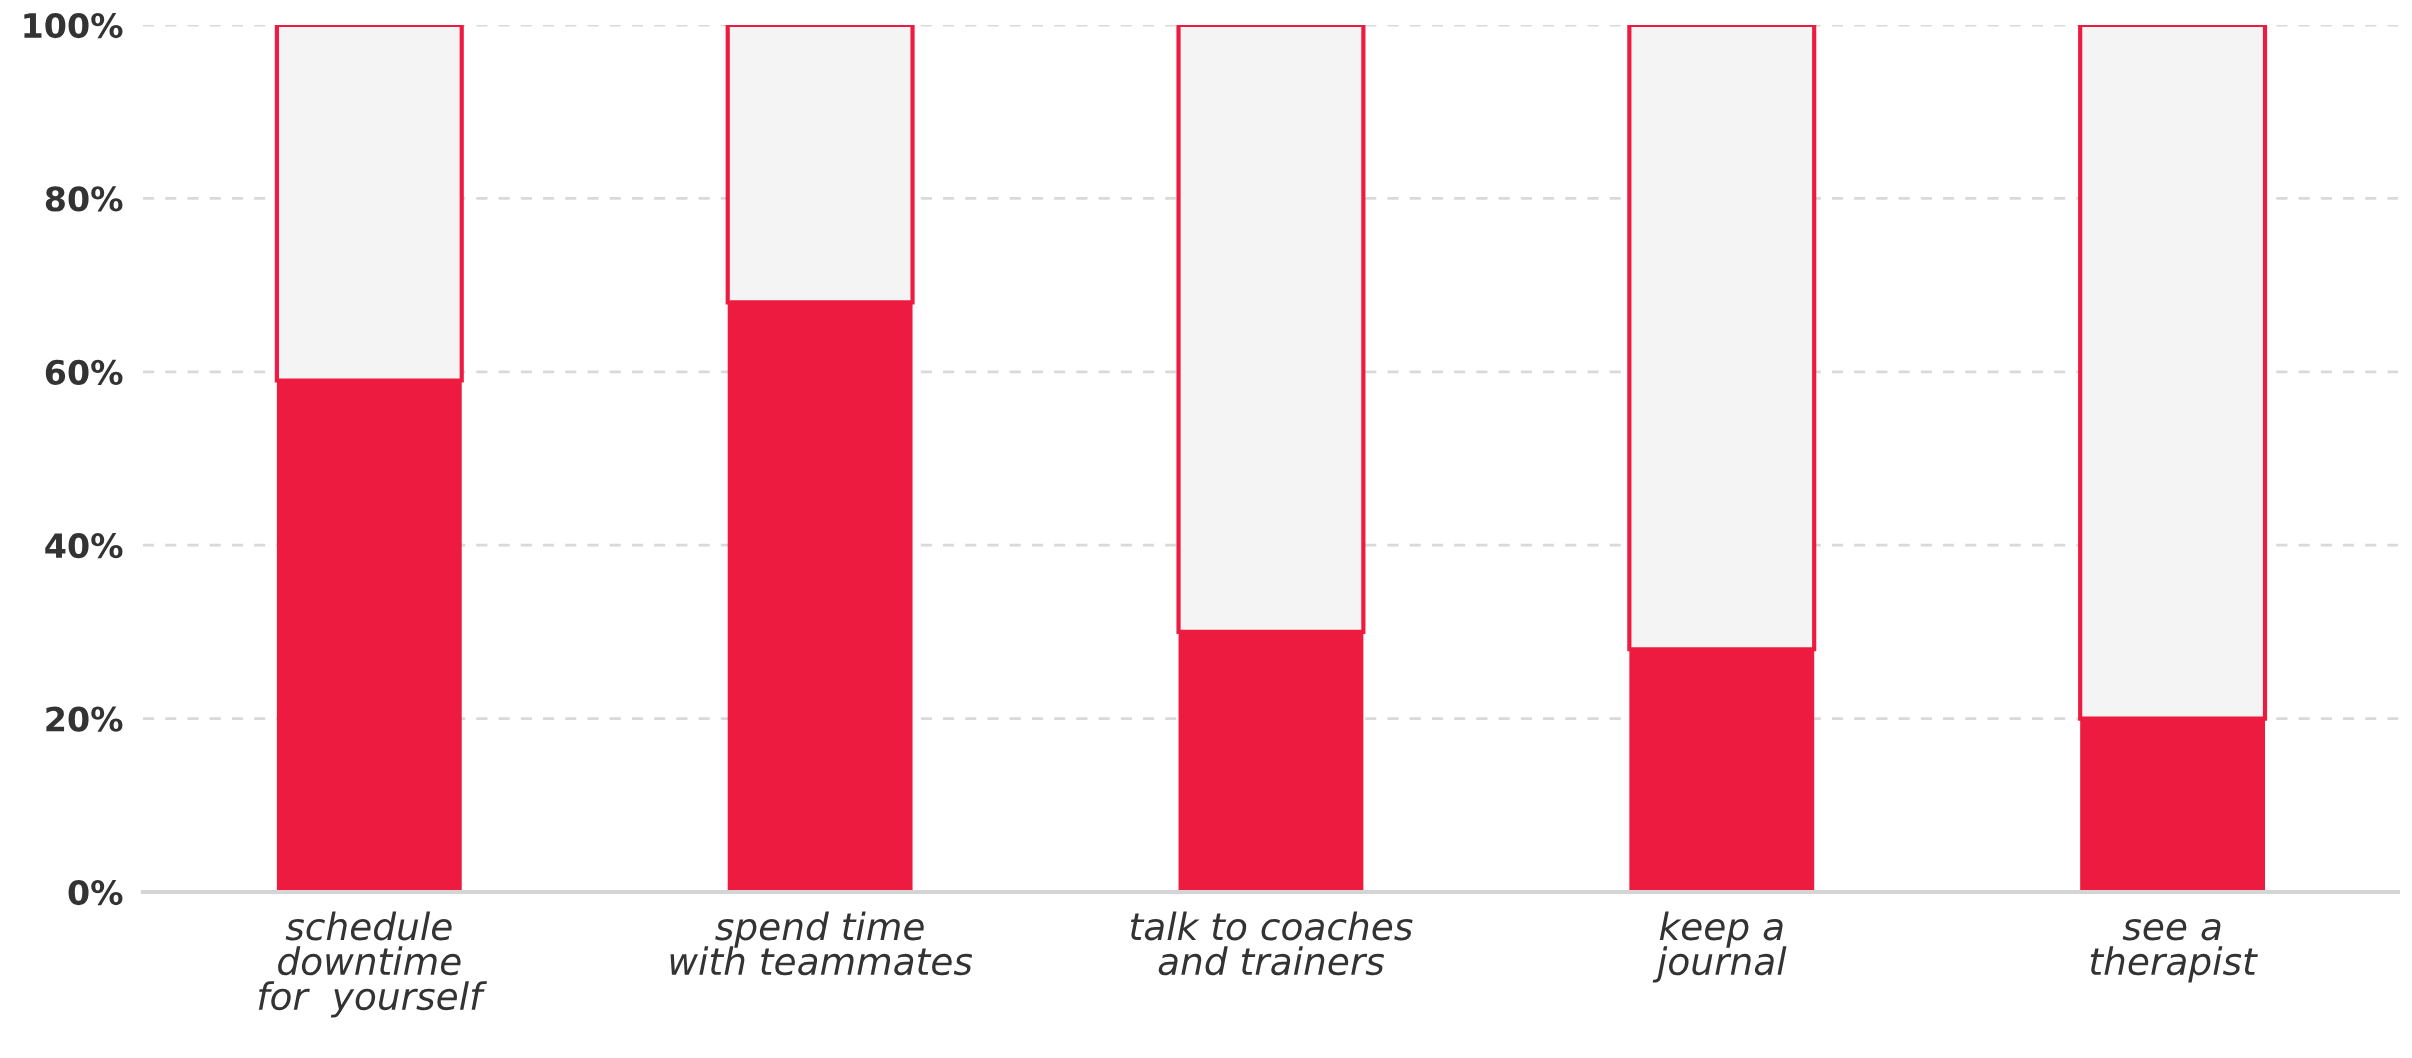 This screenshot has height=1058, width=2412. I want to click on x-tick-label: see a therapist, so click(2174, 950).